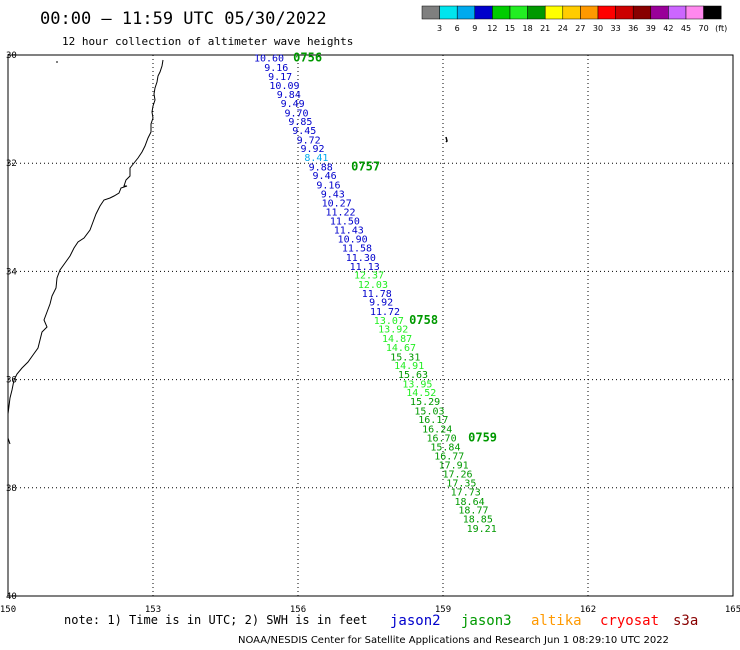  What do you see at coordinates (437, 429) in the screenshot?
I see `wave-height-value: 16.24` at bounding box center [437, 429].